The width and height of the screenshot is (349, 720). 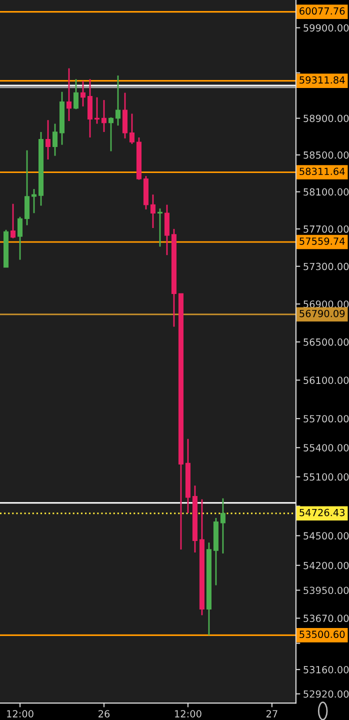 I want to click on x-tick-label: 26, so click(x=104, y=714).